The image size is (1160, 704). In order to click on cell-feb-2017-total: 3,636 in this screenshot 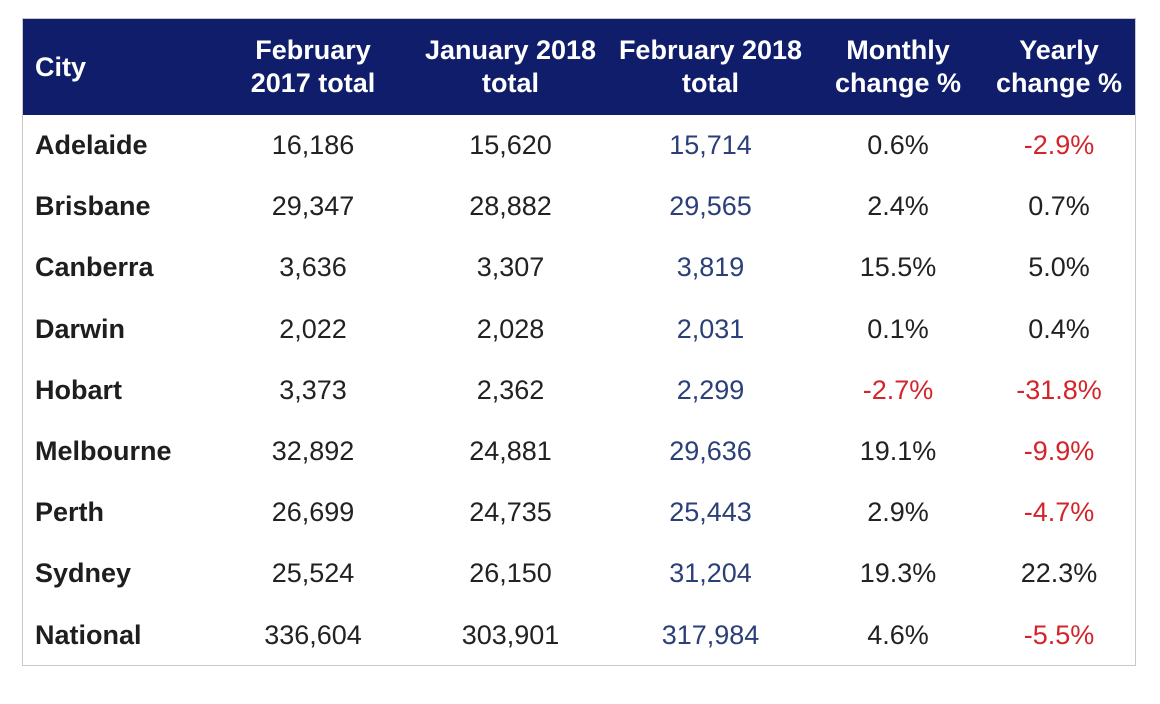, I will do `click(313, 267)`.